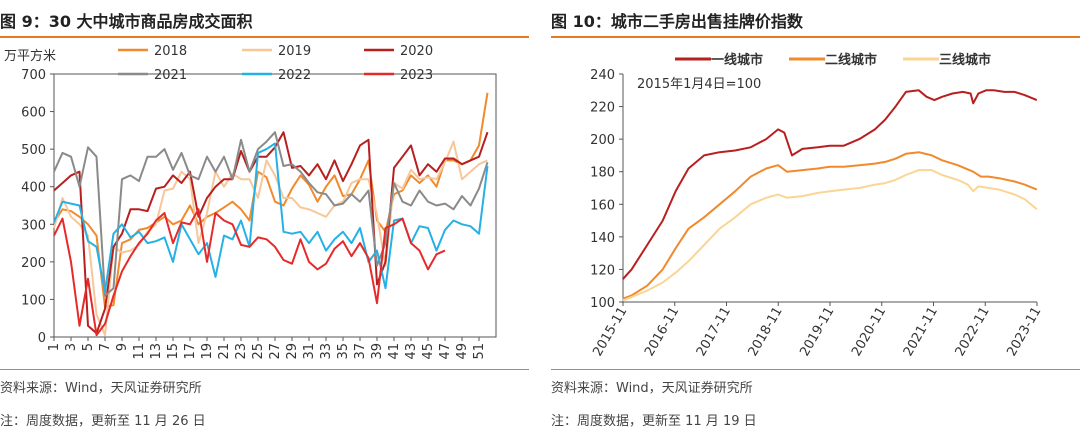  I want to click on y-tick-label: 180, so click(602, 173).